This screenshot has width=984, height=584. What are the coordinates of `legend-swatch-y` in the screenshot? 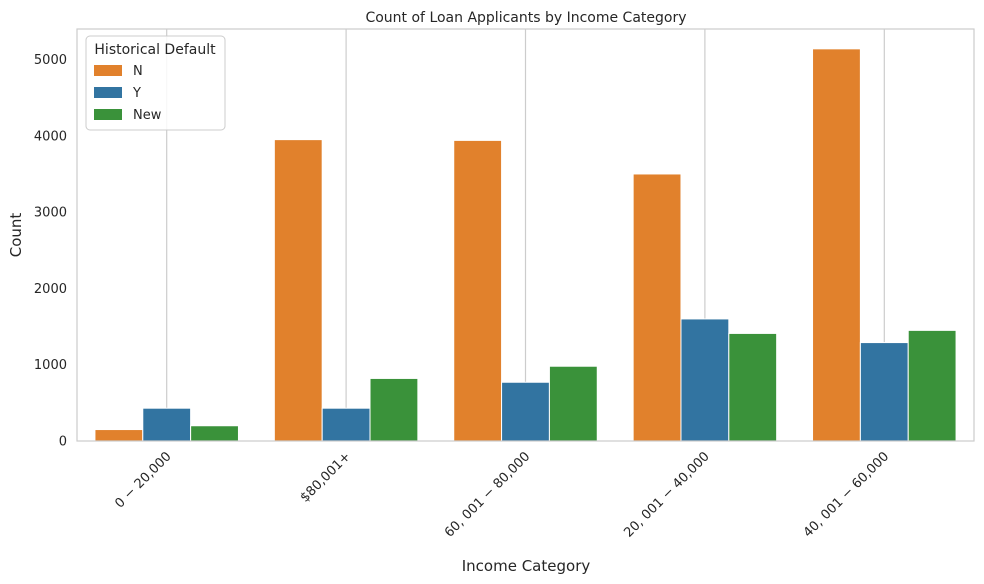 It's located at (108, 92).